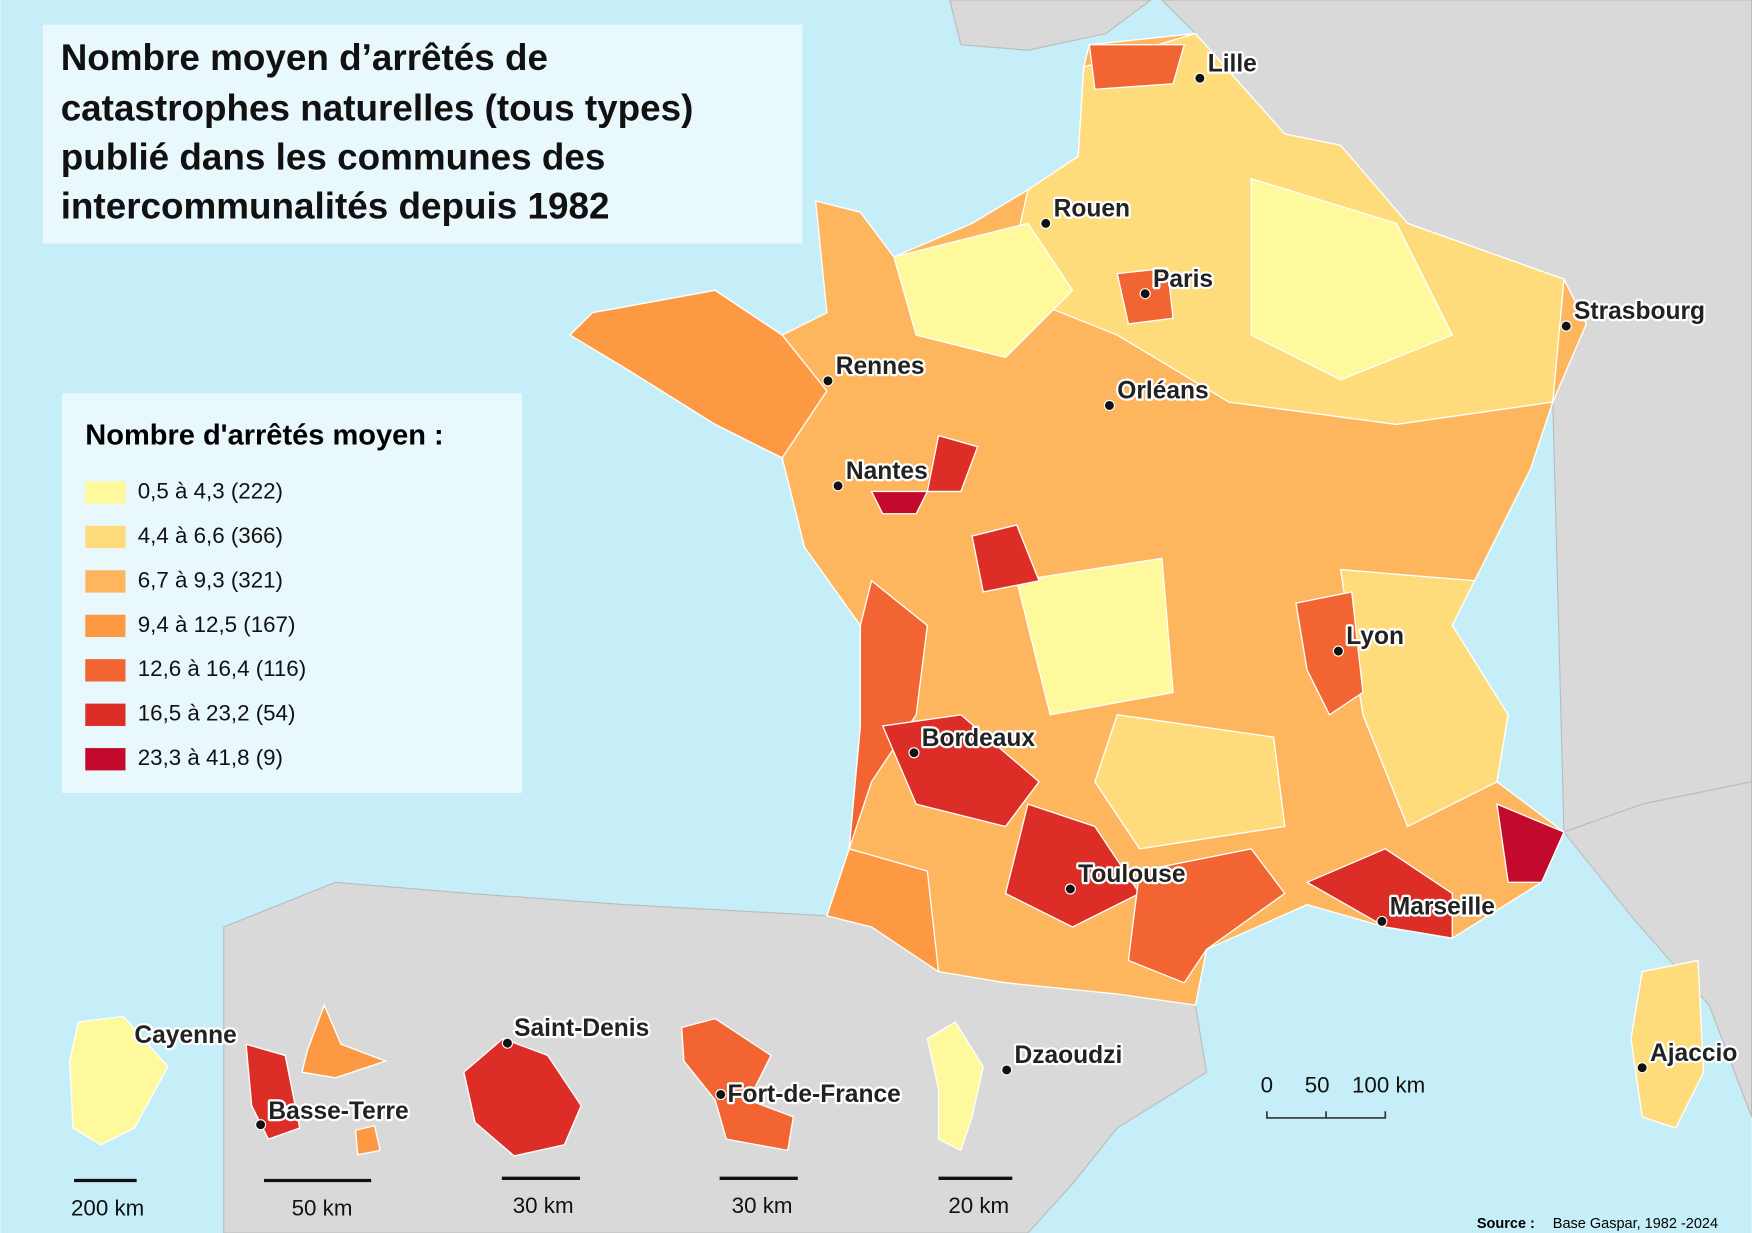 Image resolution: width=1752 pixels, height=1233 pixels. What do you see at coordinates (217, 713) in the screenshot?
I see `legend-label: 16,5 à 23,2 (54)` at bounding box center [217, 713].